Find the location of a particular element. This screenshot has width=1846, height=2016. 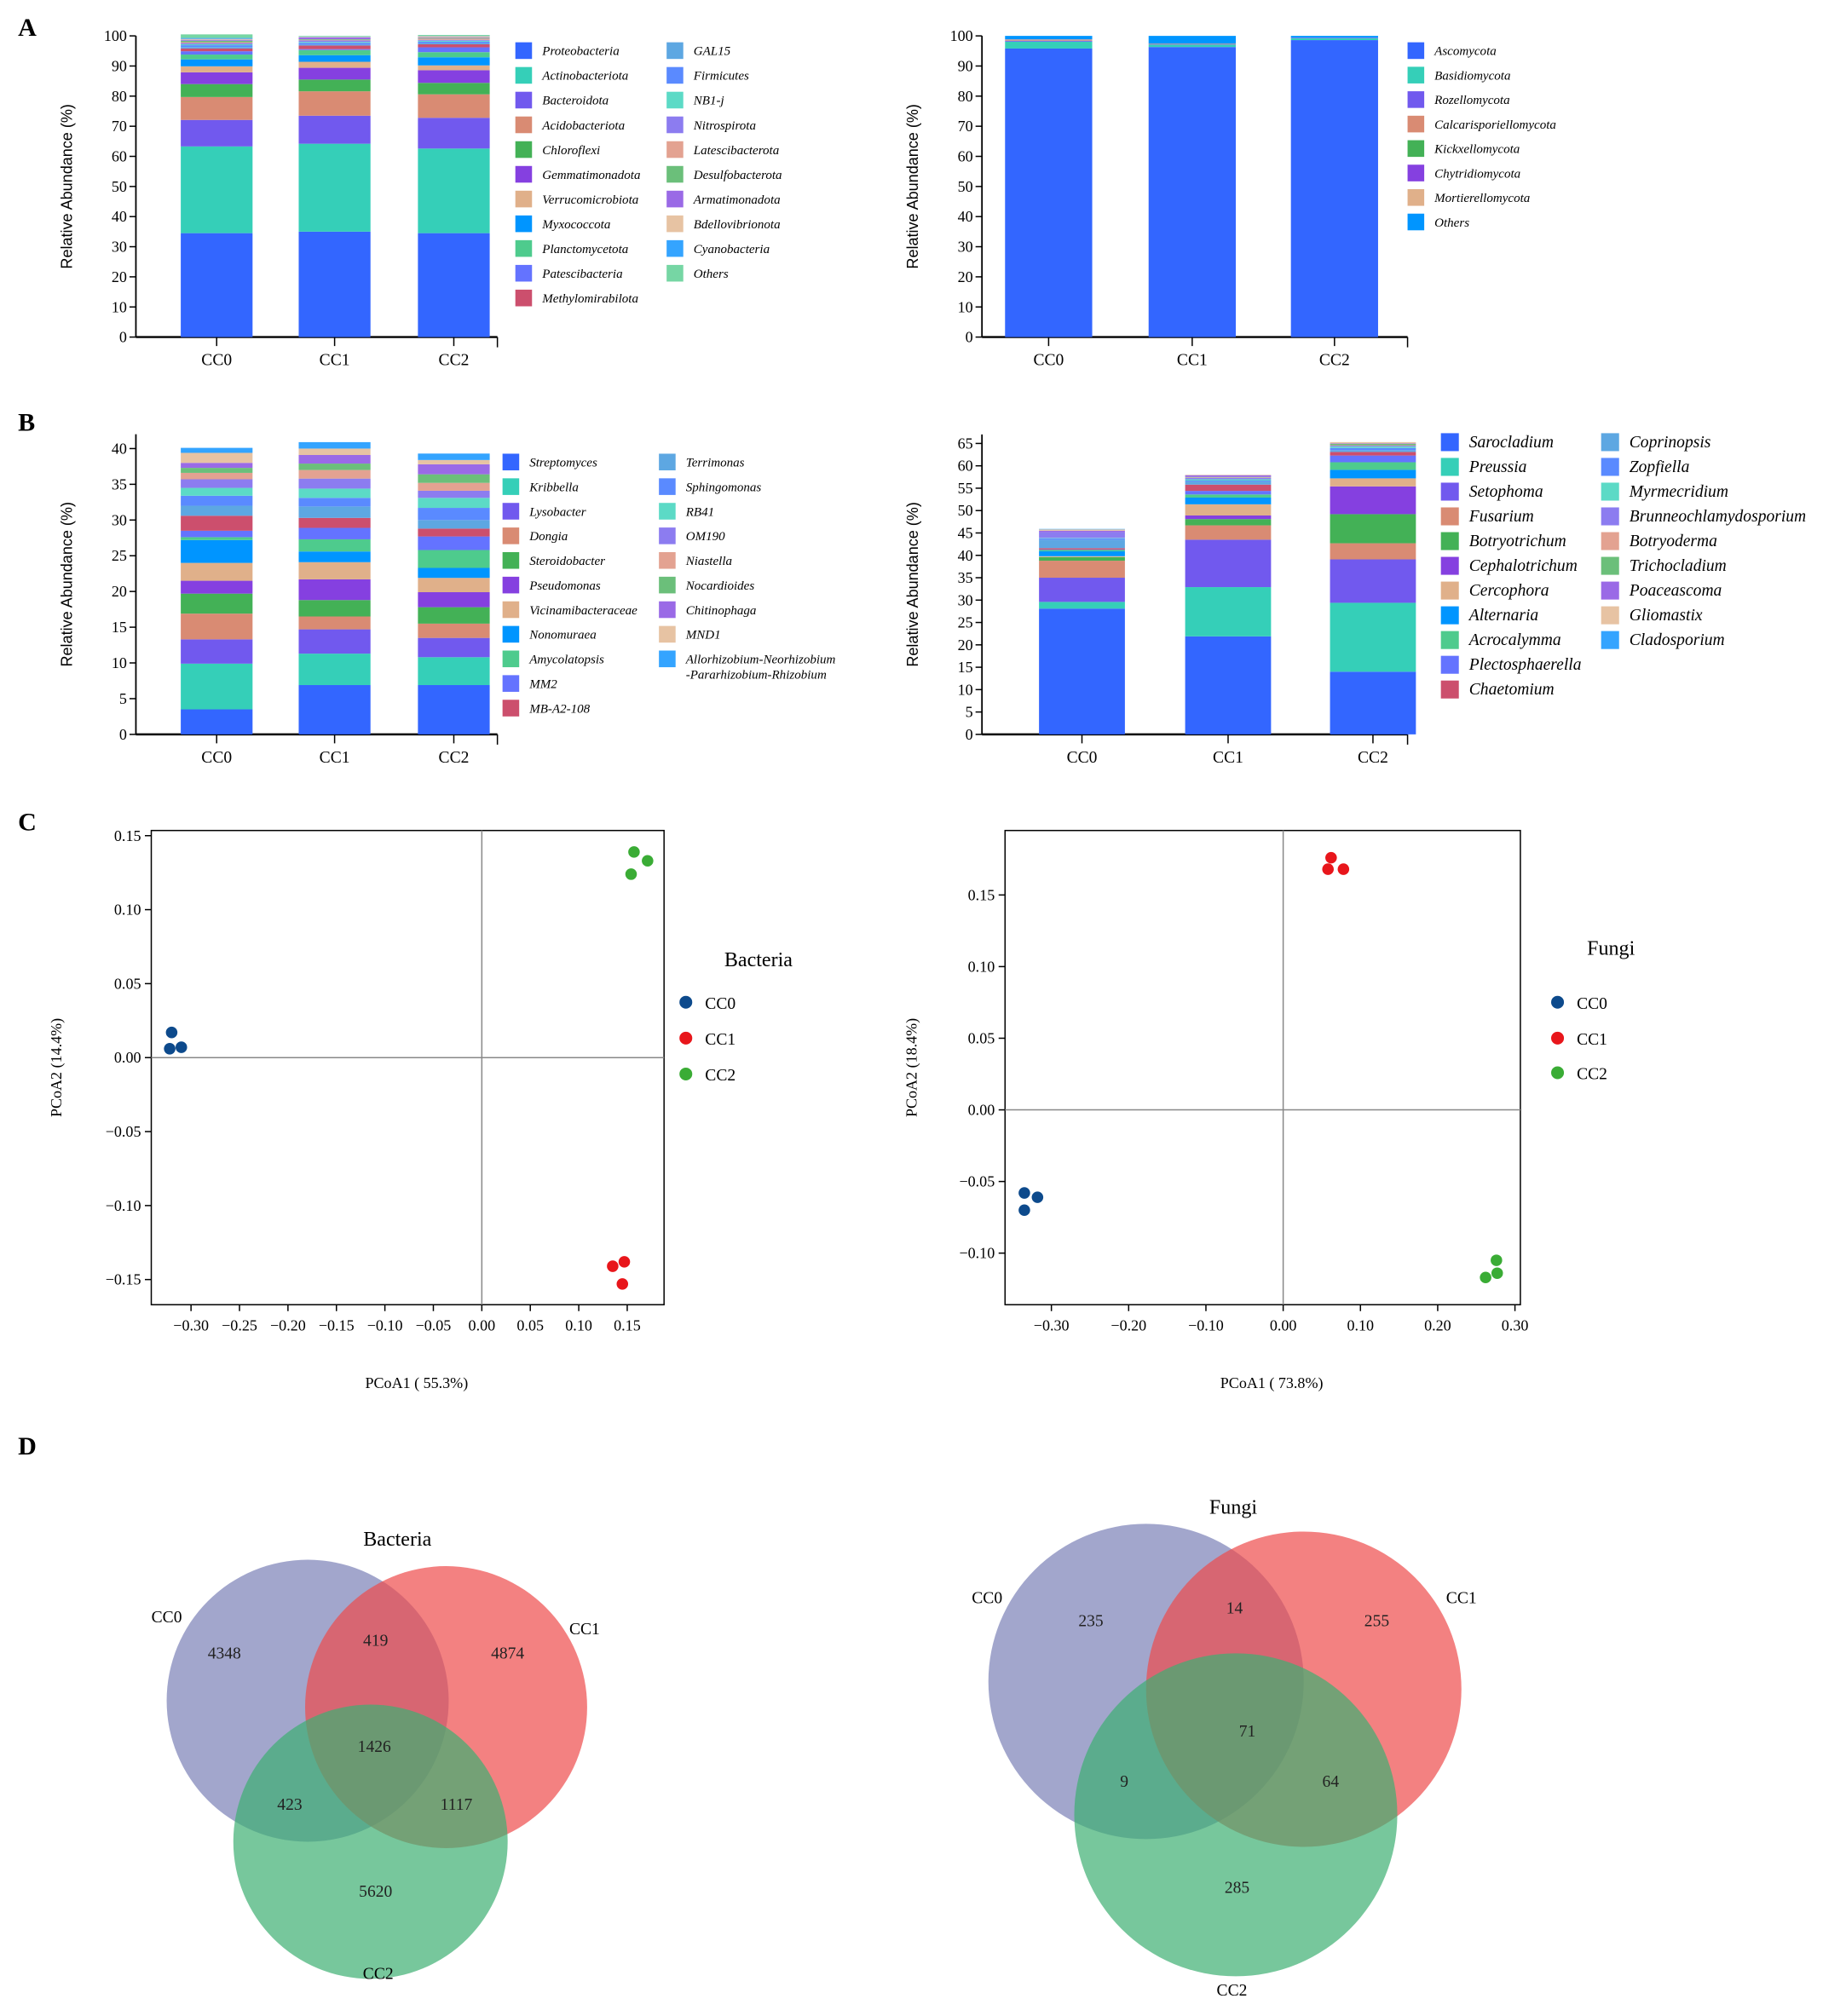

bar-segment-CC2-OM190 is located at coordinates (454, 494).